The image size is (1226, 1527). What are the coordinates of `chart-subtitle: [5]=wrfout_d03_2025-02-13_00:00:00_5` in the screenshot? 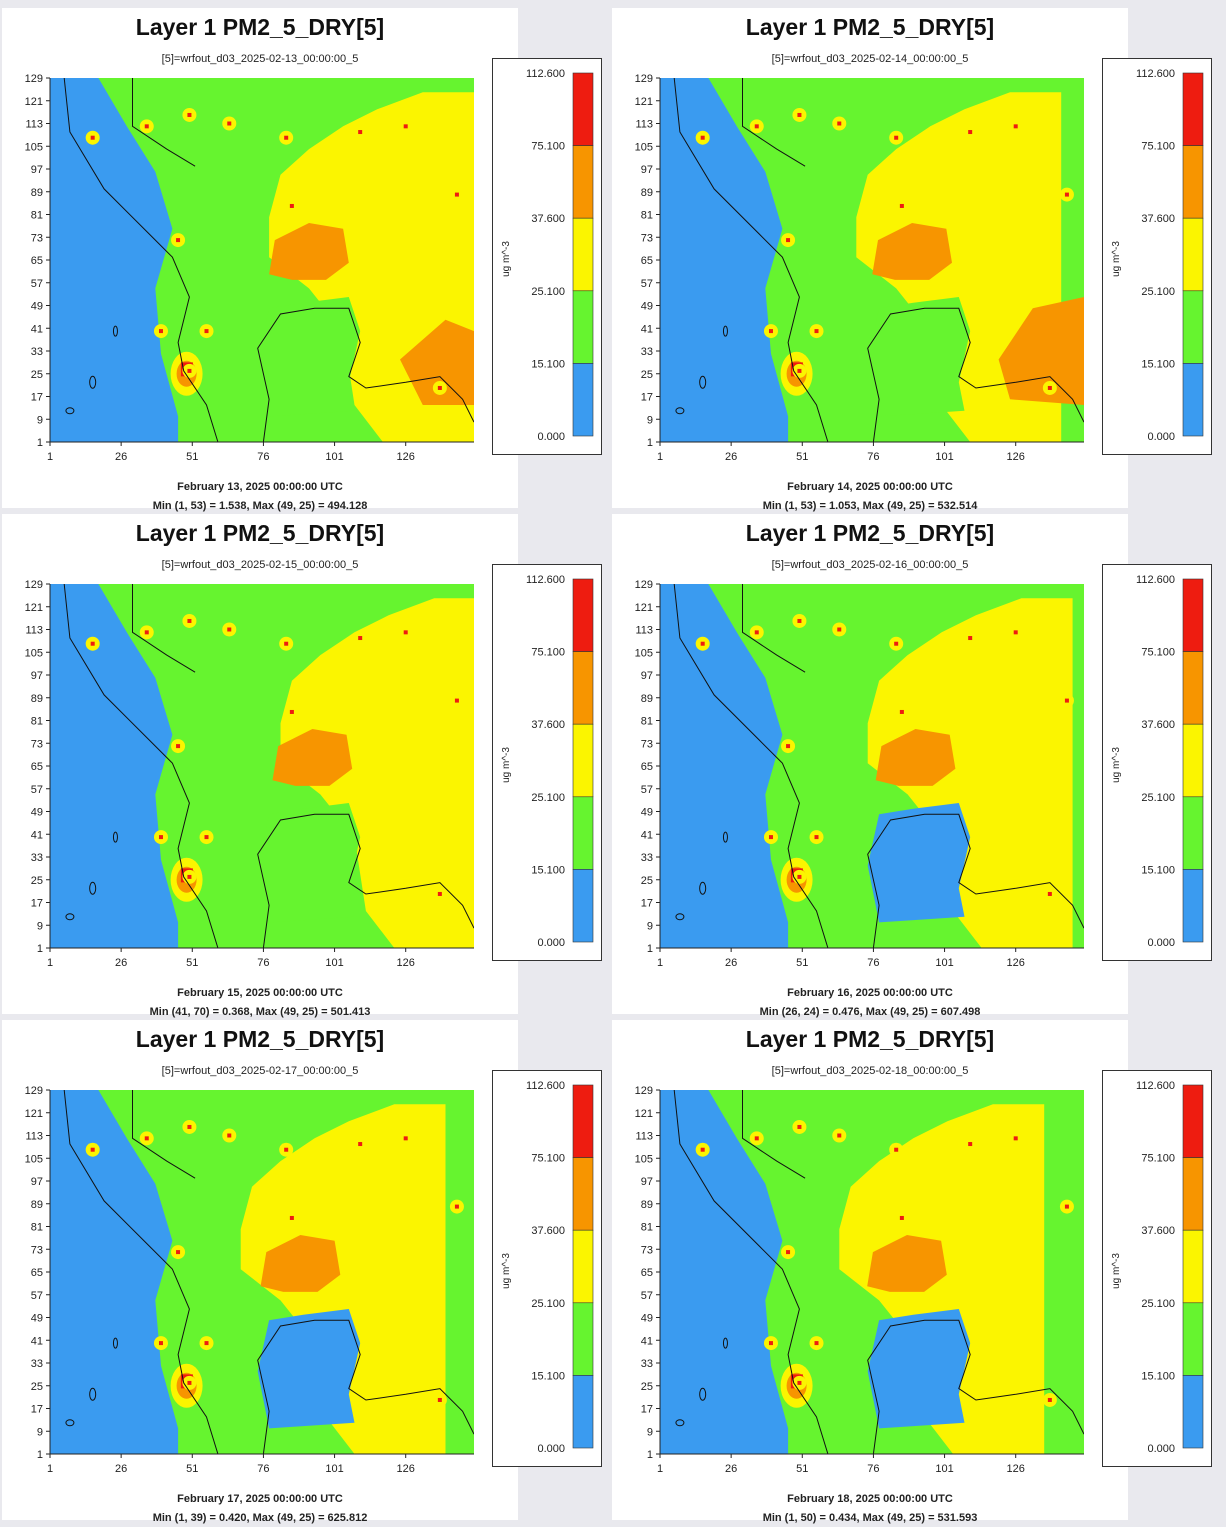 It's located at (260, 59).